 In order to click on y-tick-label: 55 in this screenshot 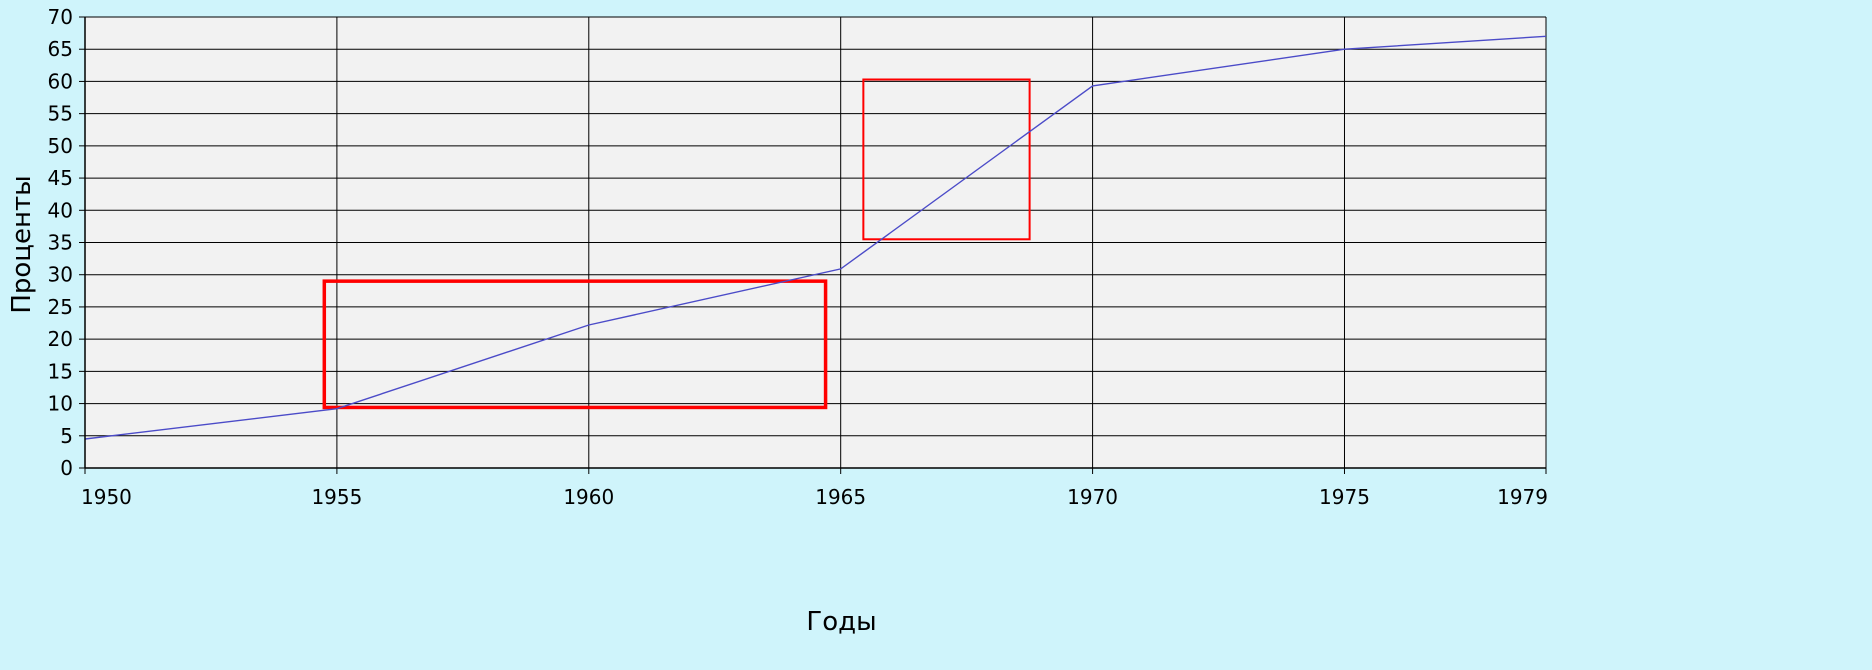, I will do `click(60, 114)`.